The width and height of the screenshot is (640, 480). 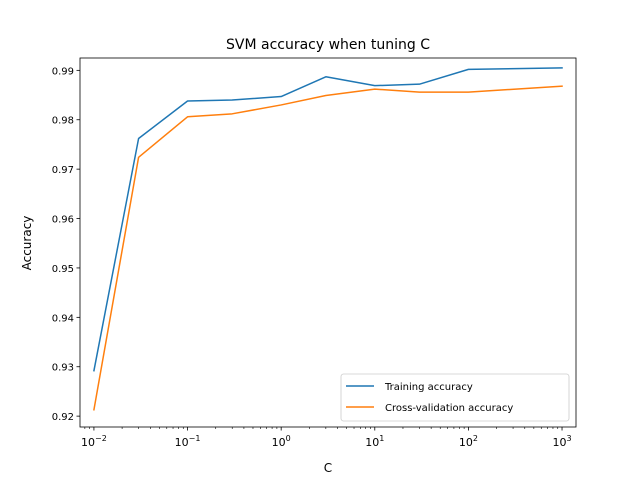 I want to click on y-axis-title: Accuracy, so click(x=27, y=243).